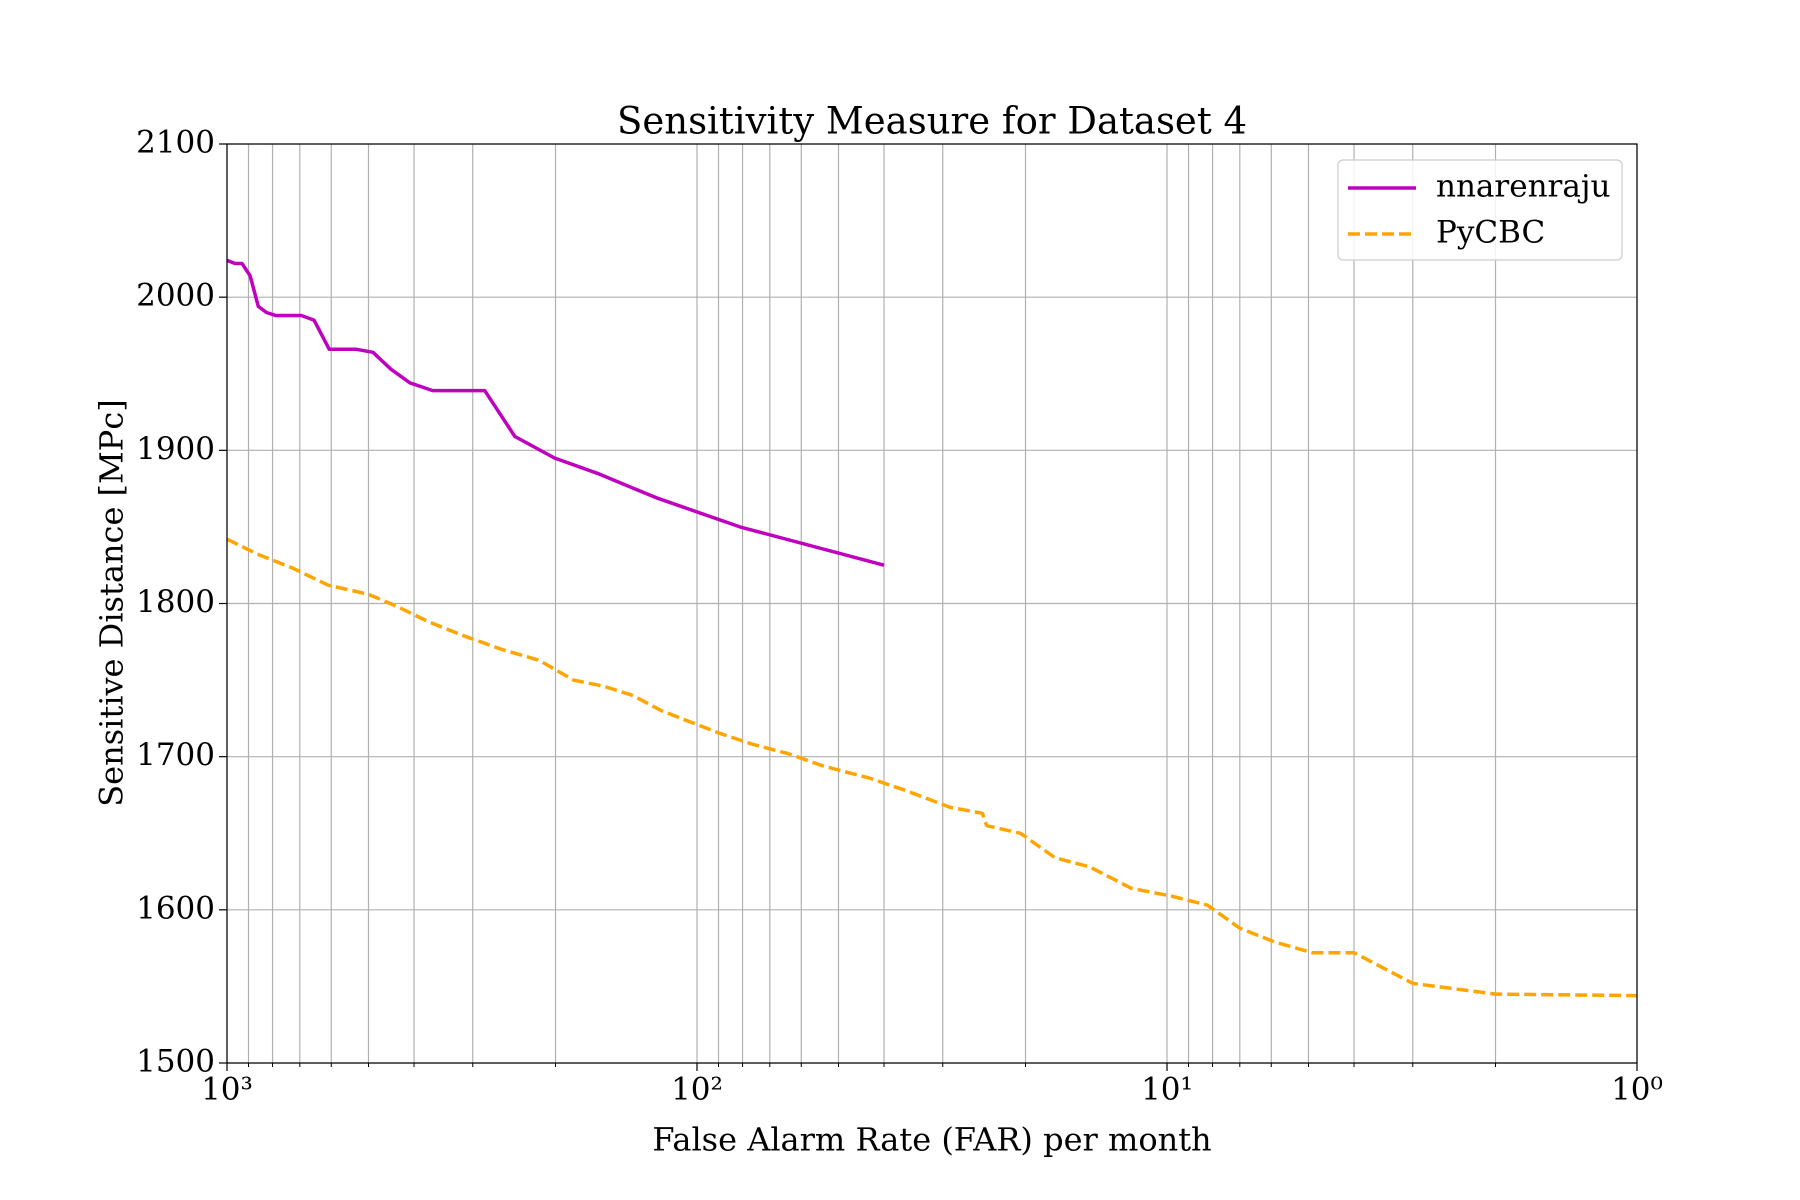  Describe the element at coordinates (175, 908) in the screenshot. I see `y-tick-label: 1600` at that location.